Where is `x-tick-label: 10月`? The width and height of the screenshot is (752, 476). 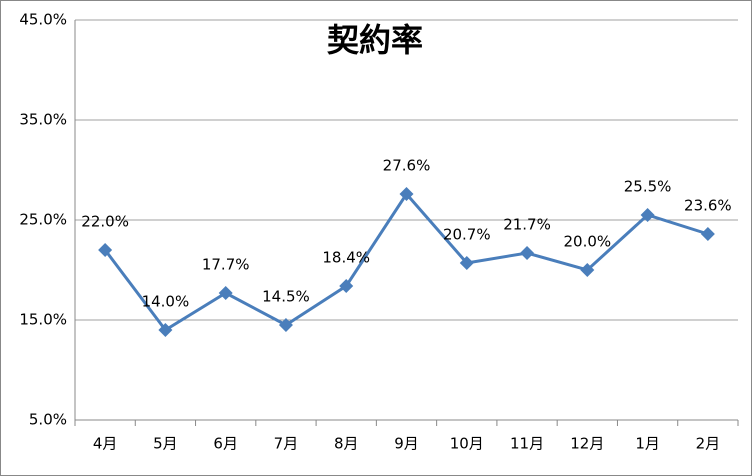 x-tick-label: 10月 is located at coordinates (467, 444).